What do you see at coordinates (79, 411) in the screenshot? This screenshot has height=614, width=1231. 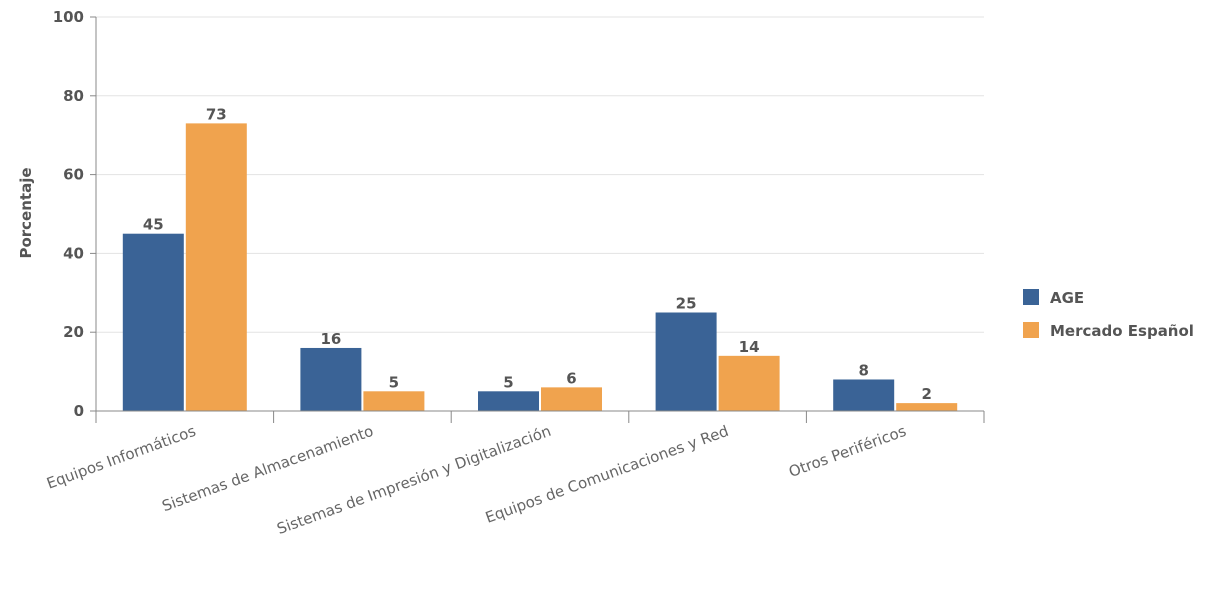 I see `y-tick-label: 0` at bounding box center [79, 411].